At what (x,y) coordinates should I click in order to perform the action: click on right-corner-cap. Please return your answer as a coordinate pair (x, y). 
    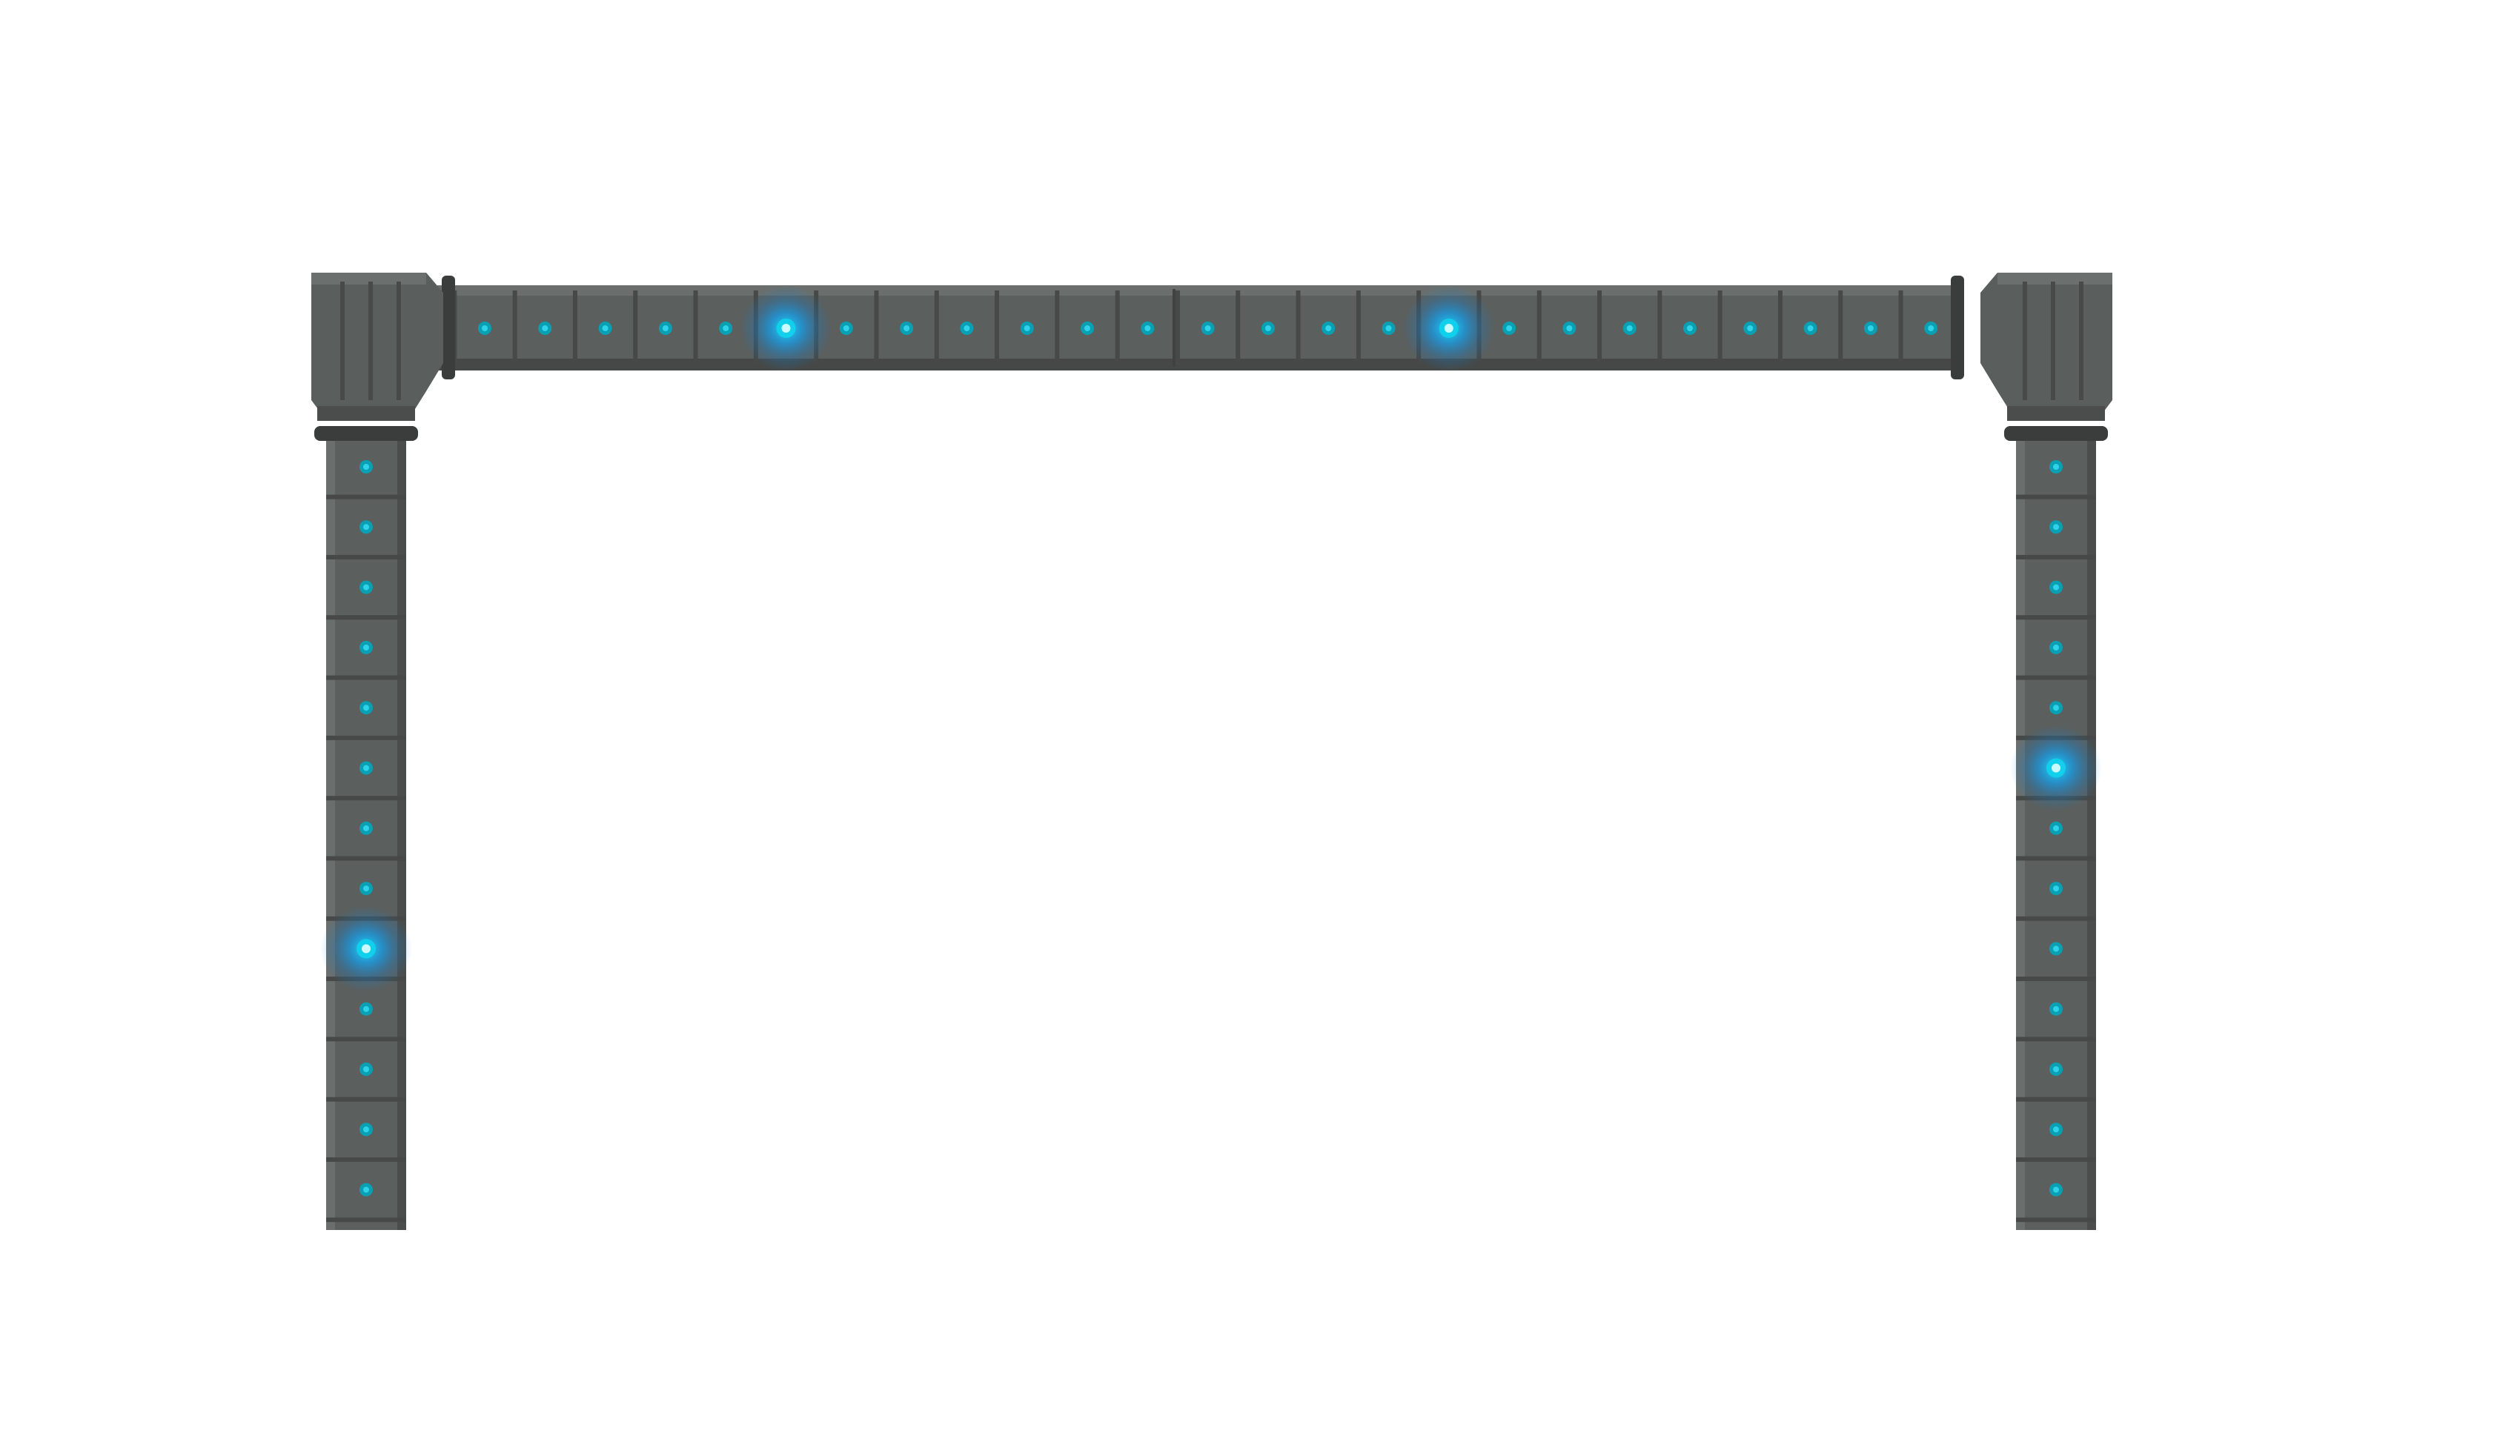
    Looking at the image, I should click on (2046, 357).